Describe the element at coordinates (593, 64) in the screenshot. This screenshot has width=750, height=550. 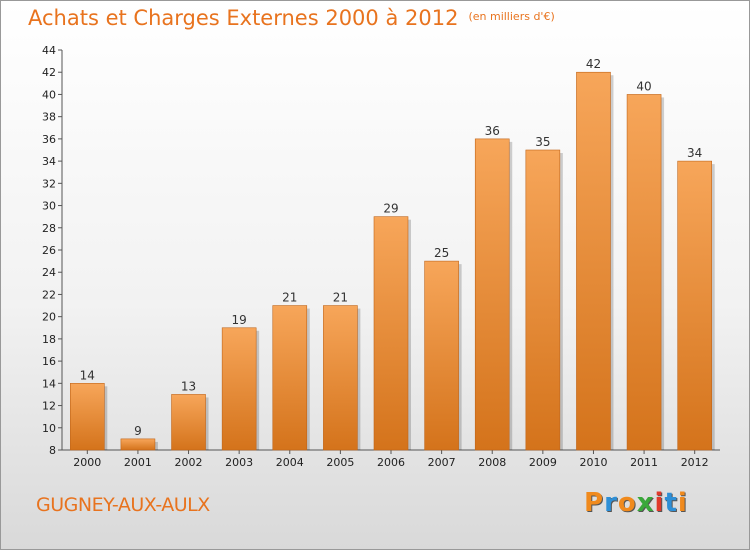
I see `data-label: 42` at that location.